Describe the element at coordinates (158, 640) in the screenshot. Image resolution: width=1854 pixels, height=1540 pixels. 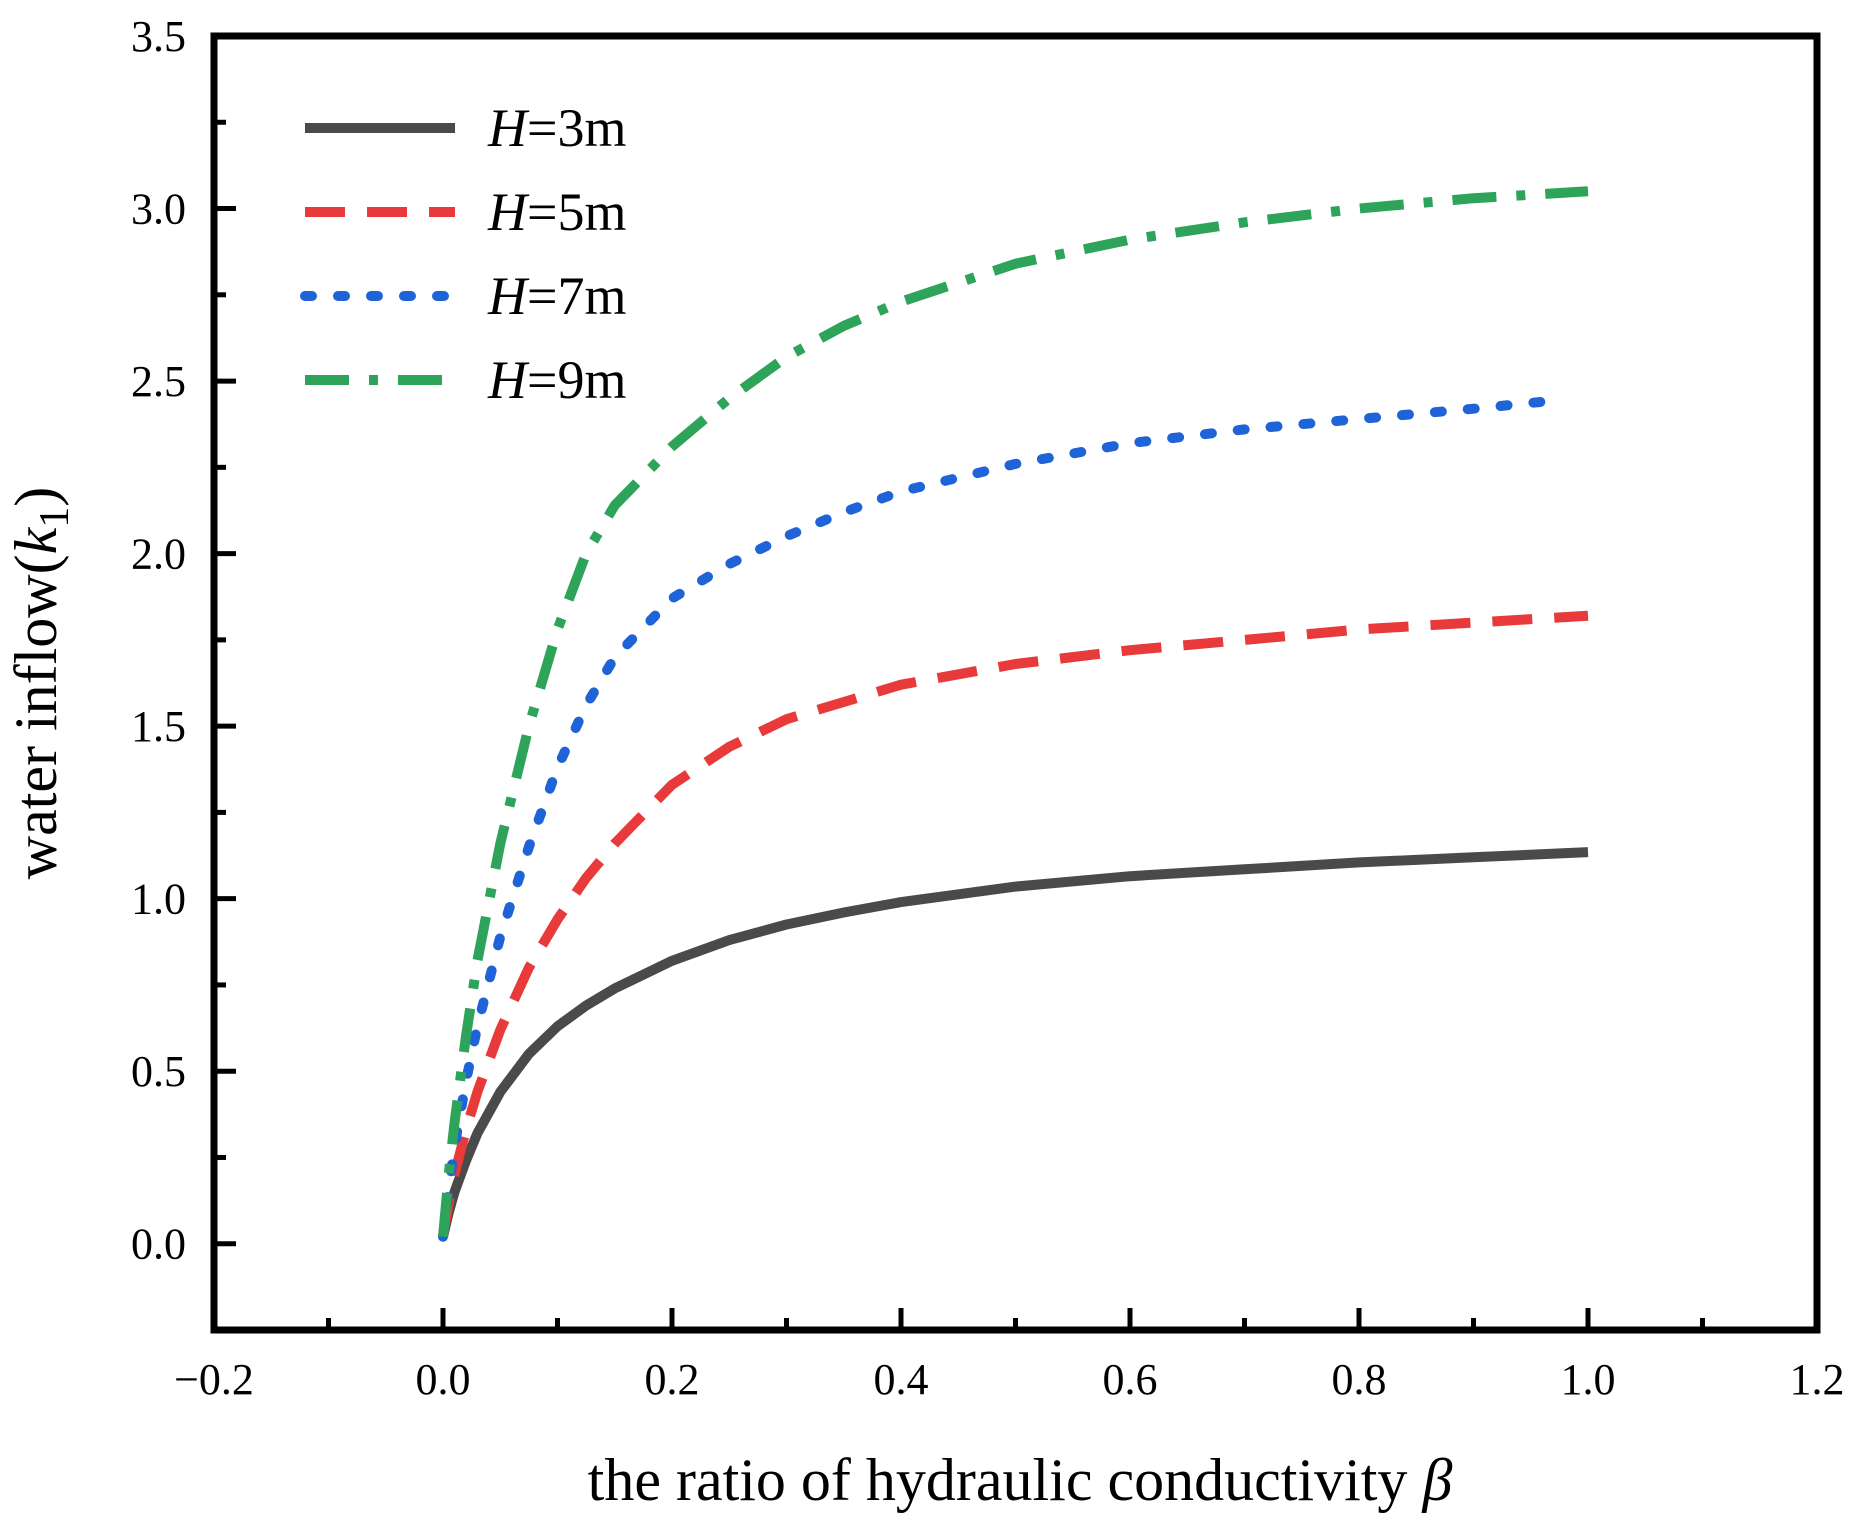
I see `y-tick-labels: 0.0 0.5 1.0 1.5 2.0 2.5 3.0 3.5` at that location.